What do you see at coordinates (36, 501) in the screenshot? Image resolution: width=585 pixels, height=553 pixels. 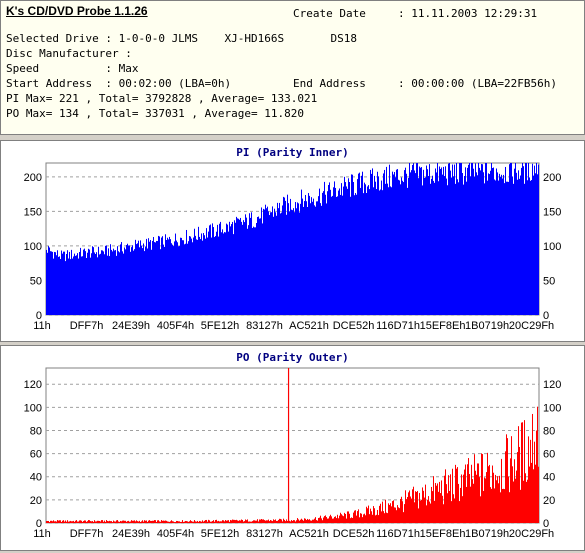 I see `y-tick-label-left: 20` at bounding box center [36, 501].